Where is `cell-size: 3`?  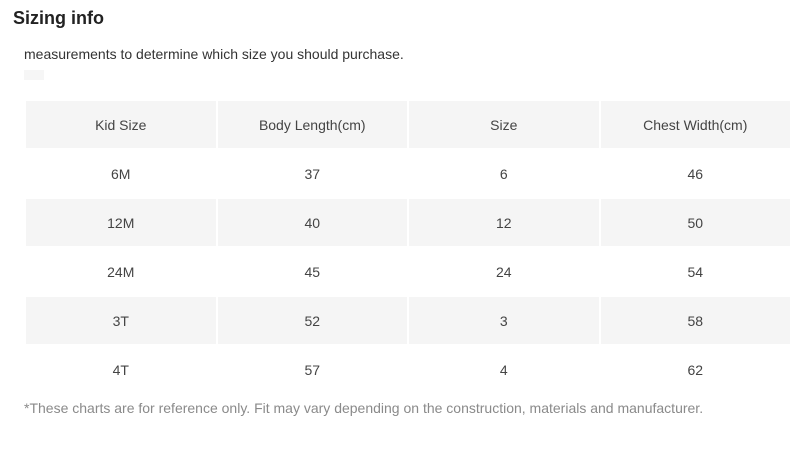
cell-size: 3 is located at coordinates (504, 320).